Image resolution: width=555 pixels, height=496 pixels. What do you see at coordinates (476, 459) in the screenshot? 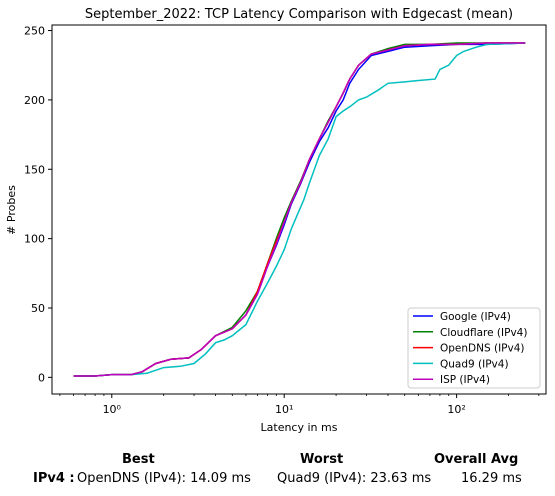
I see `overall-avg-header: Overall Avg` at bounding box center [476, 459].